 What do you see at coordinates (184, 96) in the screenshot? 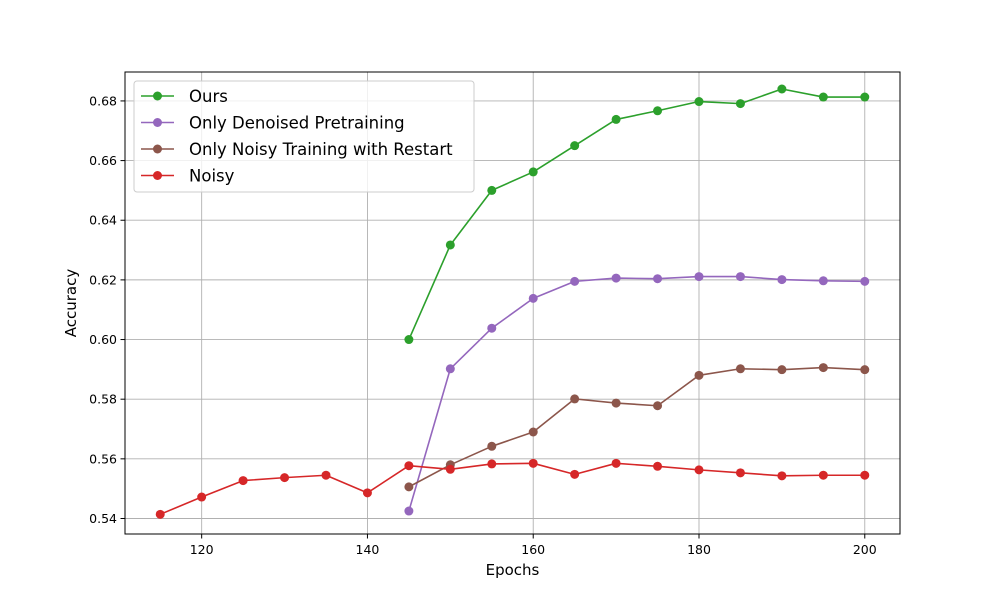
I see `legend-entry: Ours` at bounding box center [184, 96].